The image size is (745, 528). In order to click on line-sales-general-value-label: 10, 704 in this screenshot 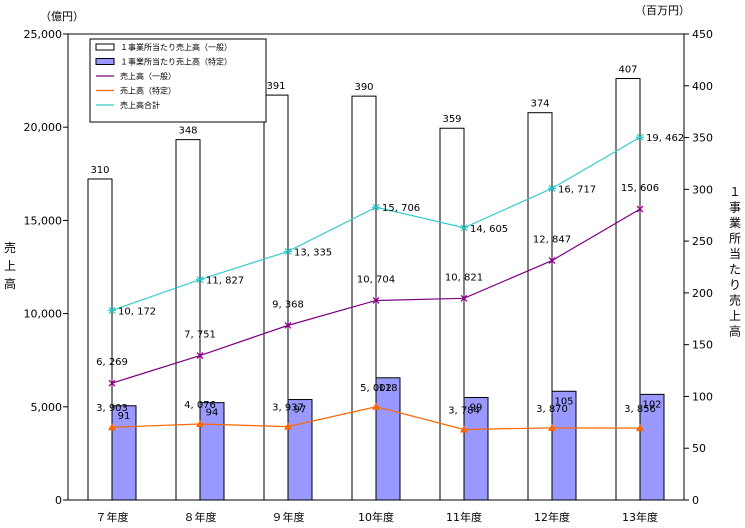, I will do `click(376, 279)`.